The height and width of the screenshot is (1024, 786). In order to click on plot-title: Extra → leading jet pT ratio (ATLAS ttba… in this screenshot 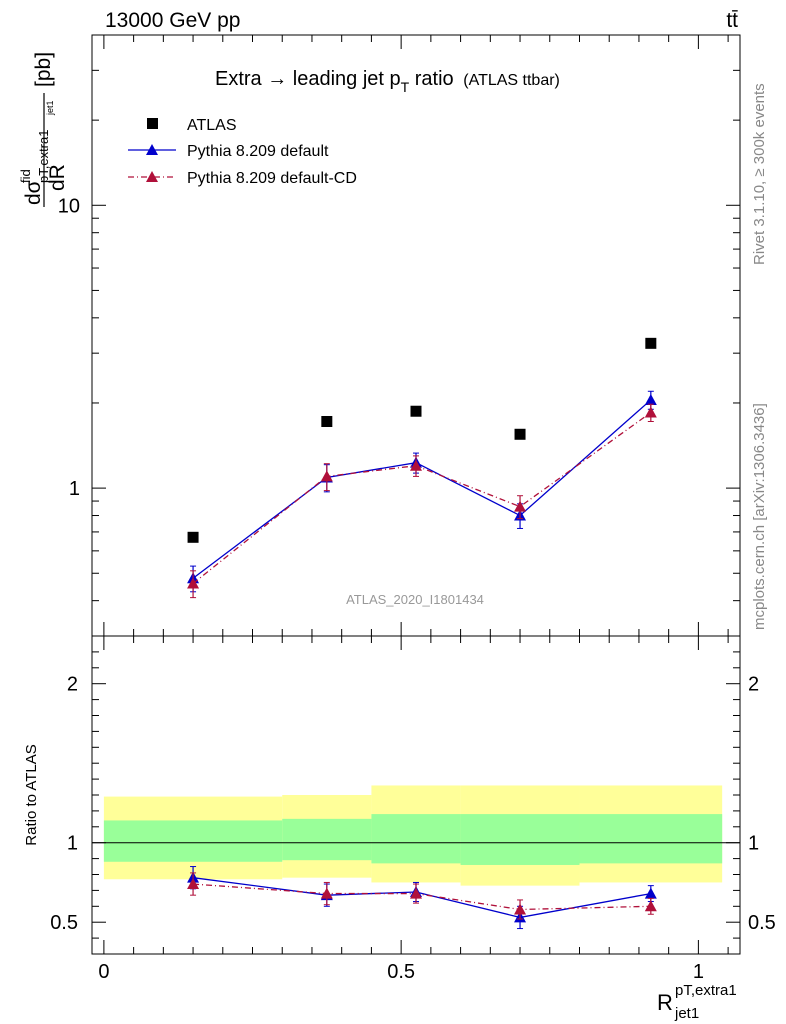, I will do `click(387, 81)`.